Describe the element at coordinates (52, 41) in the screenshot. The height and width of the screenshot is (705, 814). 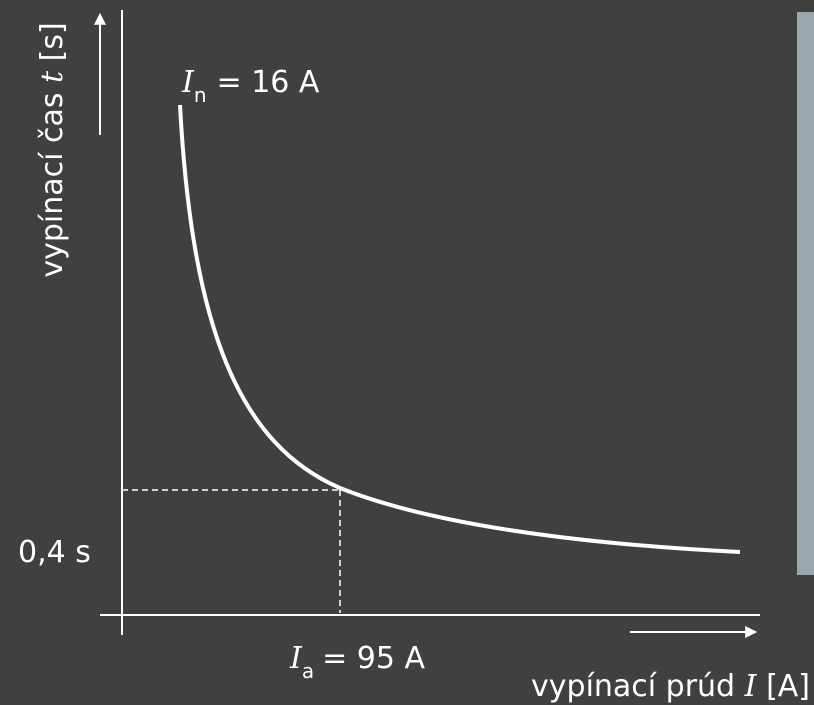
I see `label-unit: [s]` at that location.